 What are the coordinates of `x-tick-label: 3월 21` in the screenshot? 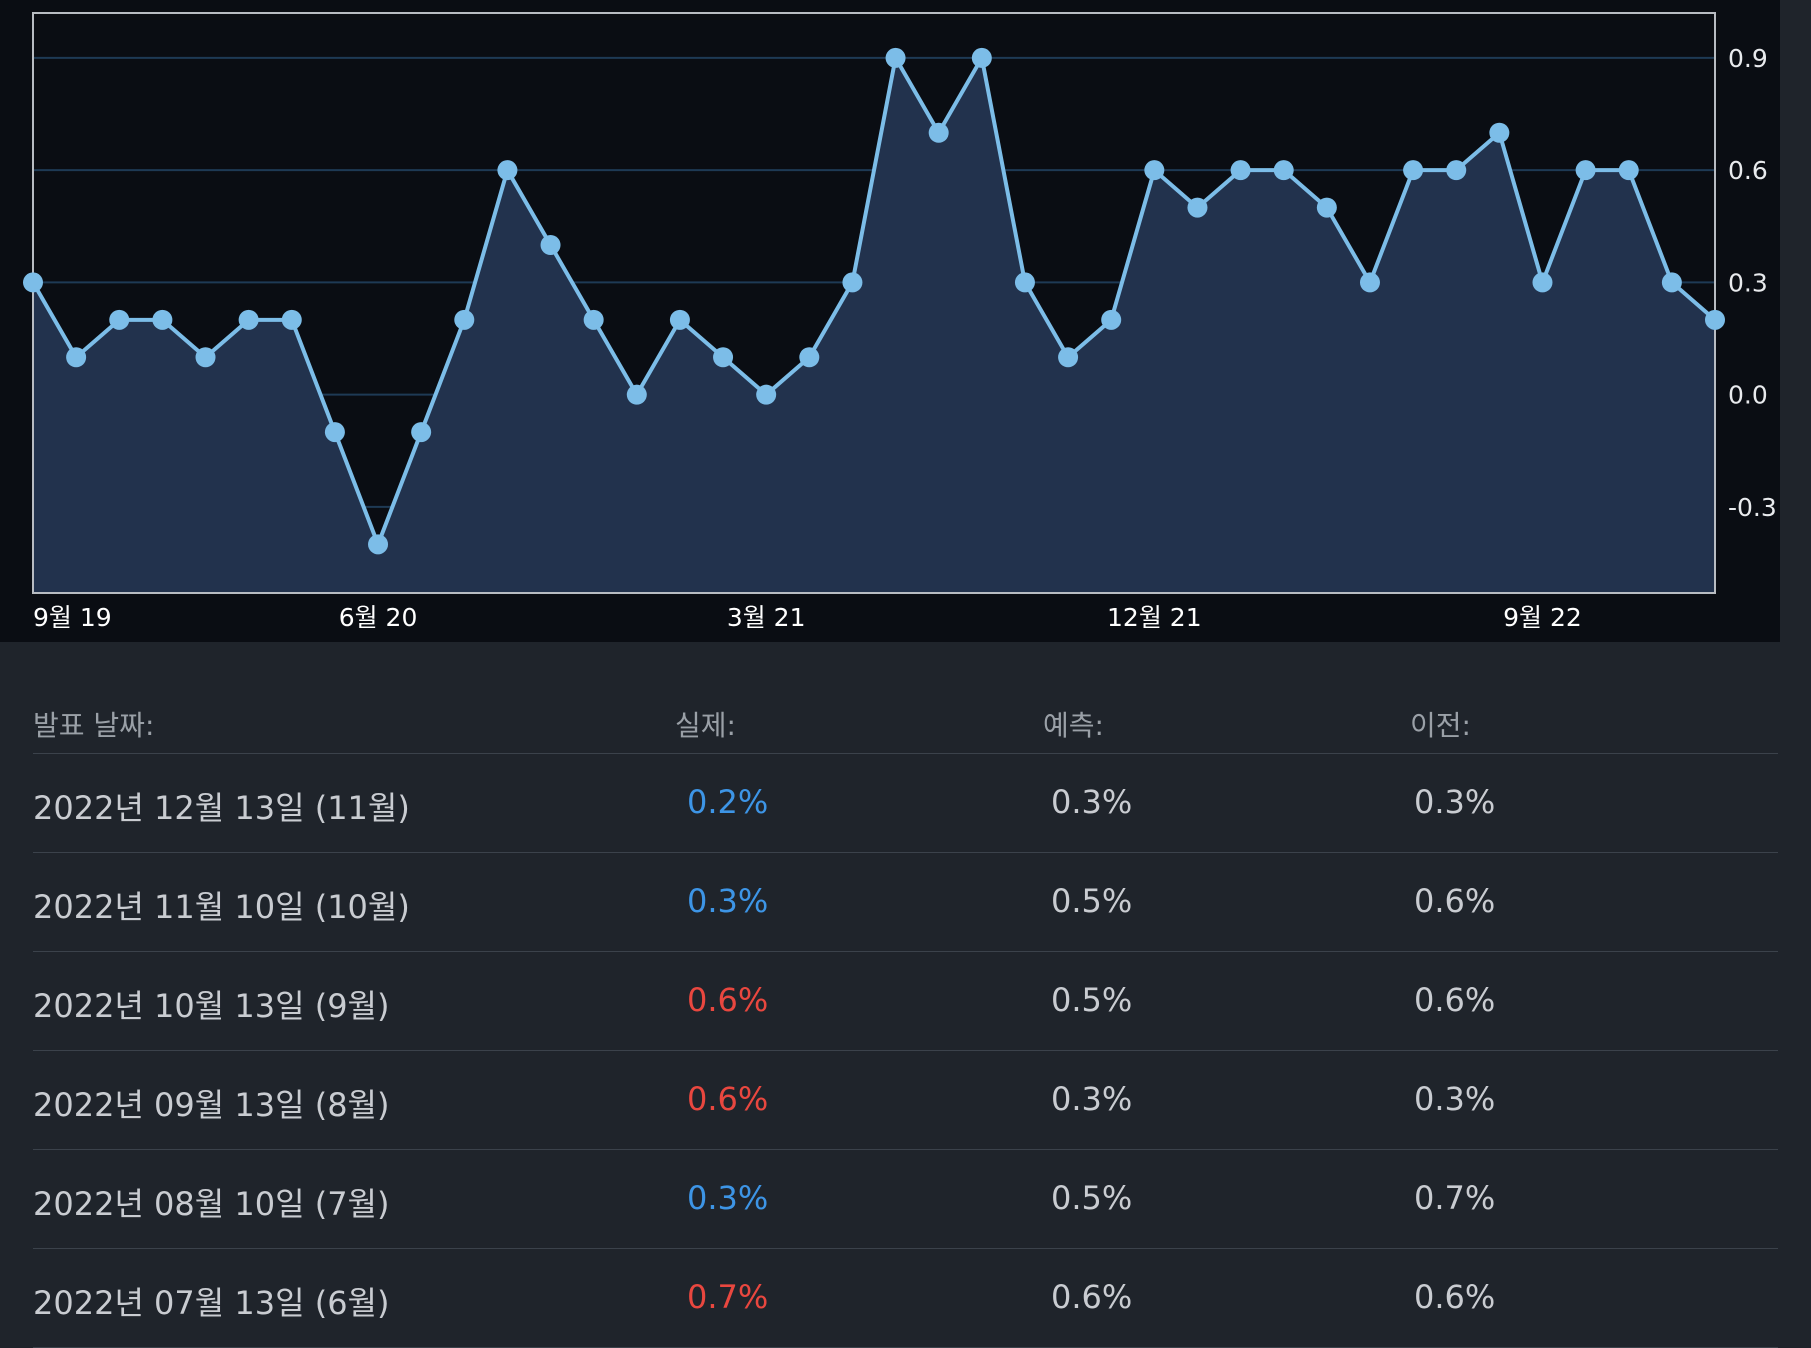 It's located at (766, 617).